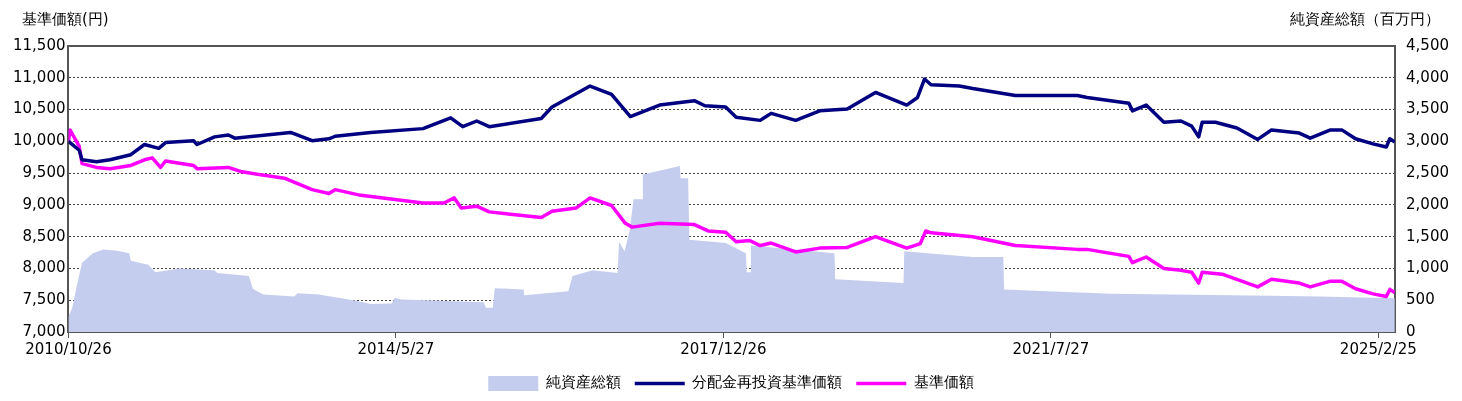 The width and height of the screenshot is (1462, 401). I want to click on y-tick-label: 8,000, so click(44, 267).